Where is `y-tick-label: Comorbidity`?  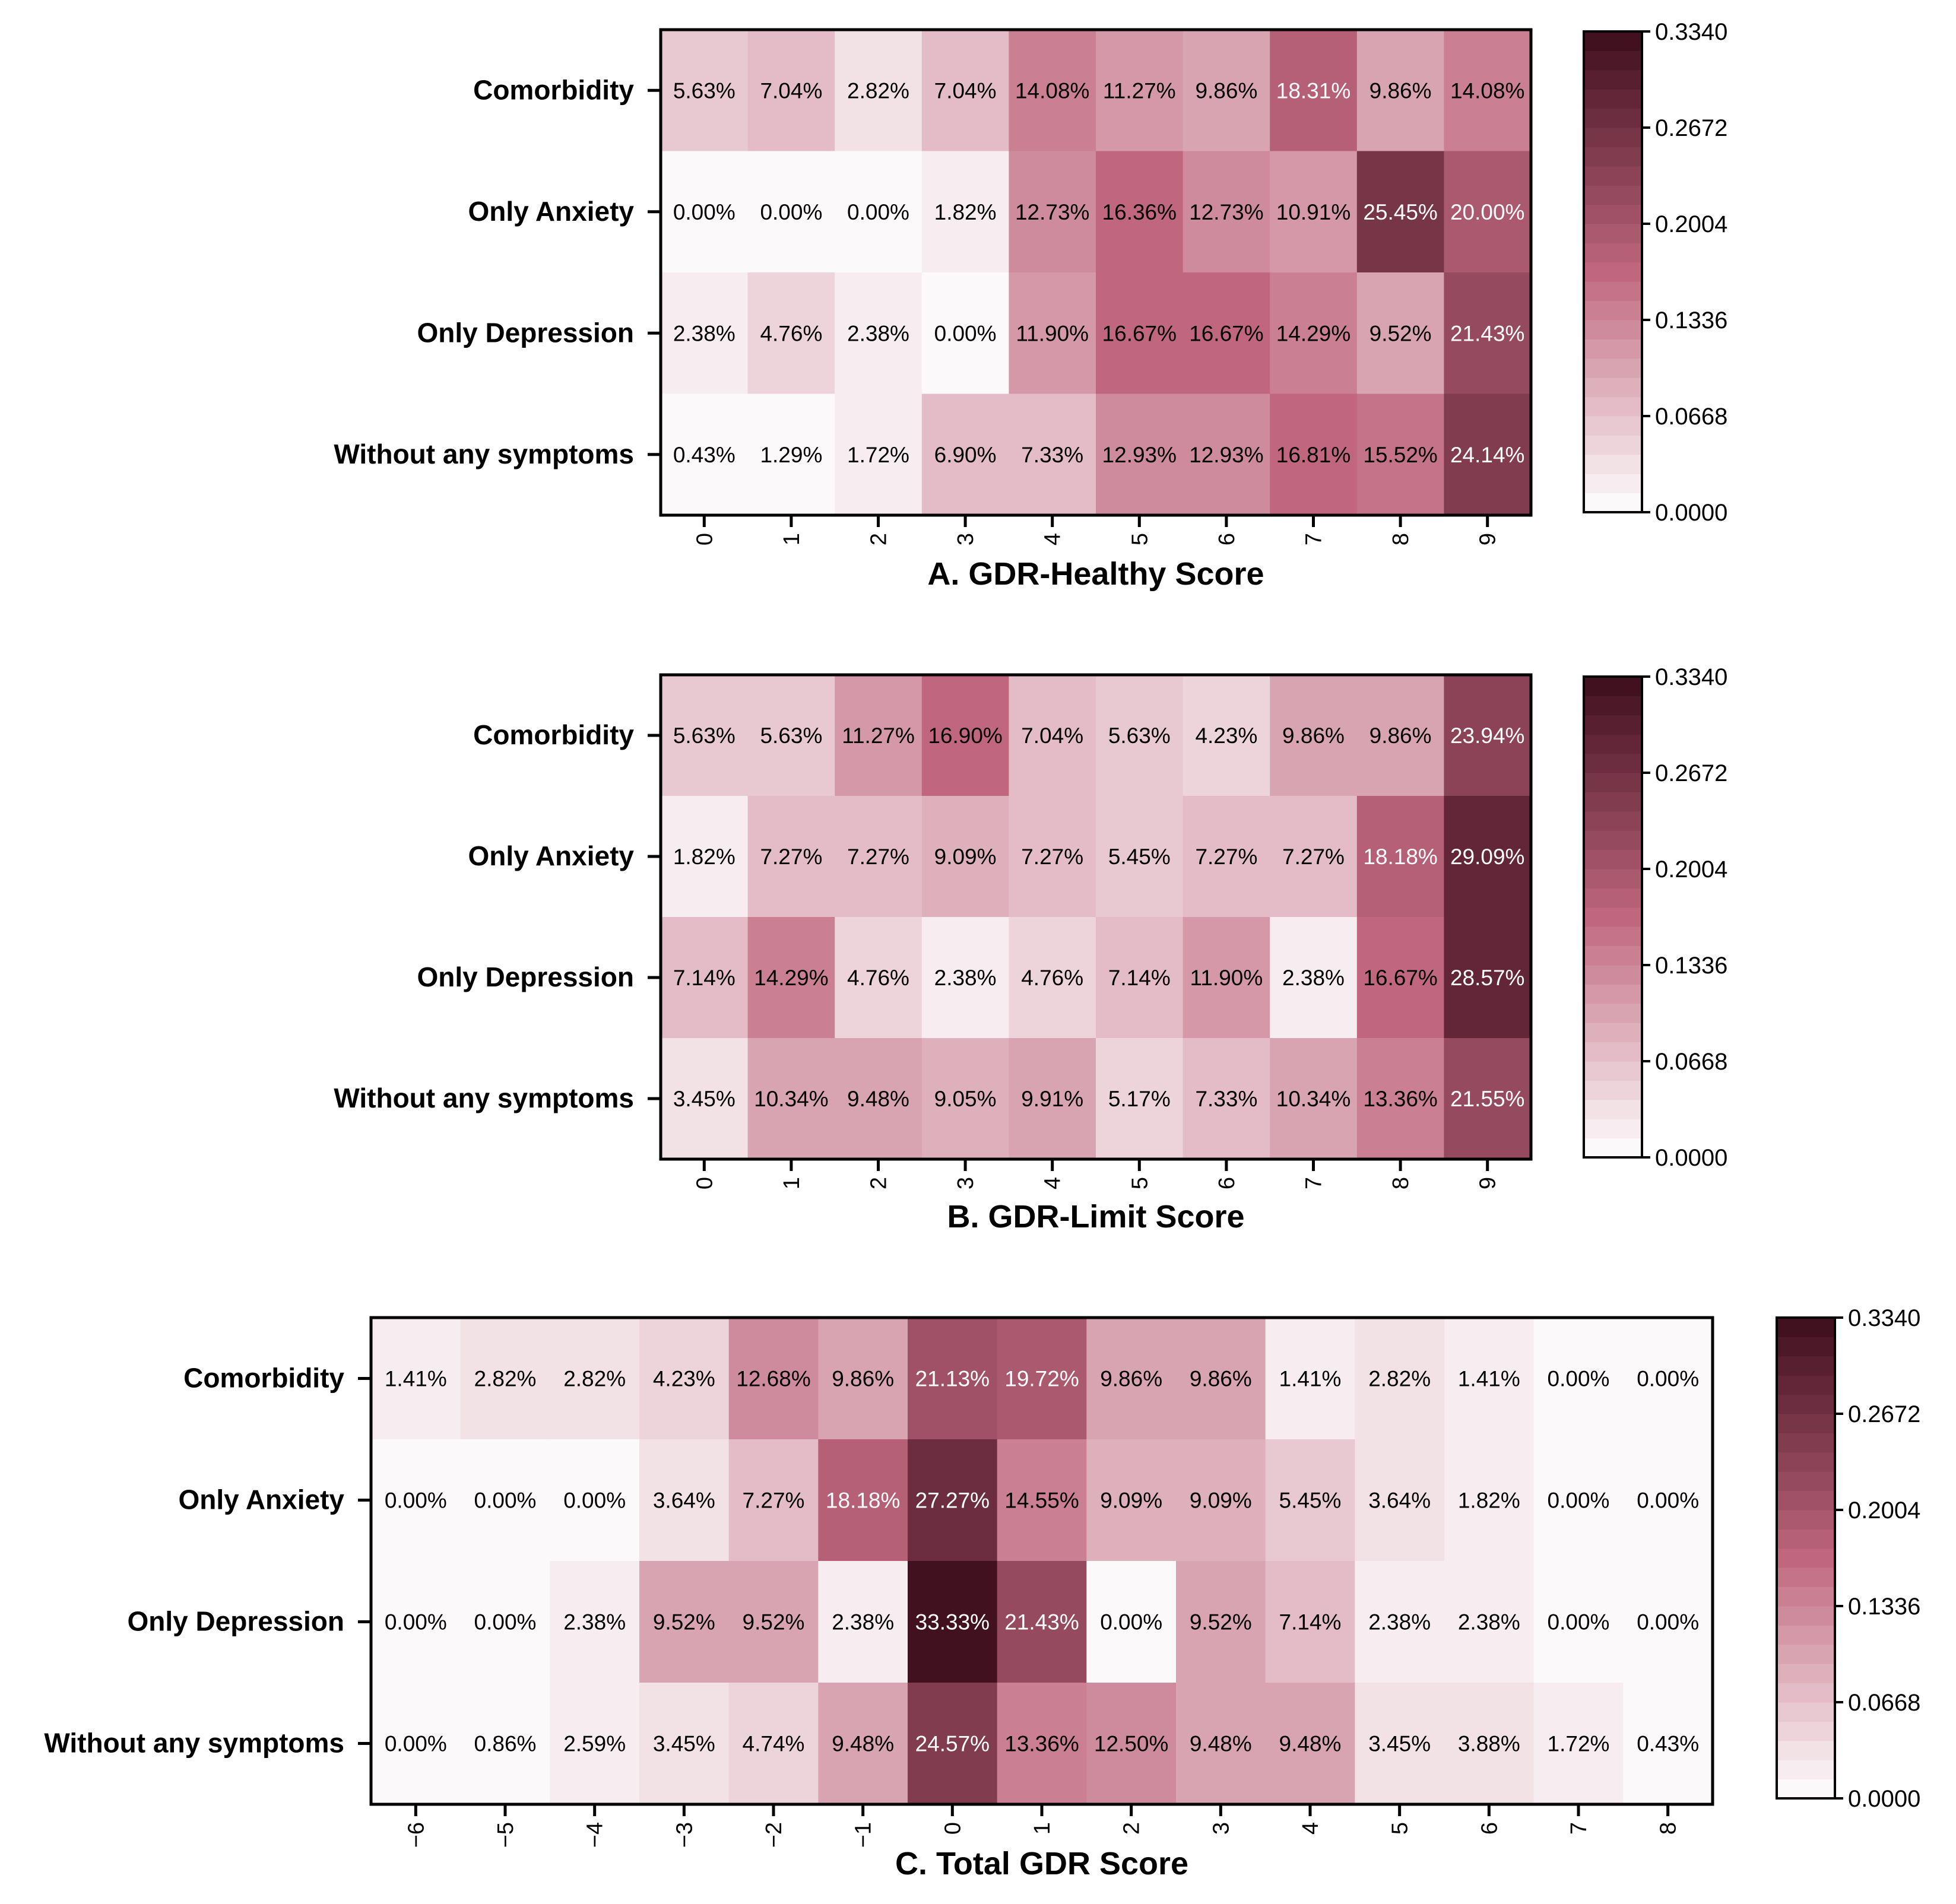 y-tick-label: Comorbidity is located at coordinates (263, 1378).